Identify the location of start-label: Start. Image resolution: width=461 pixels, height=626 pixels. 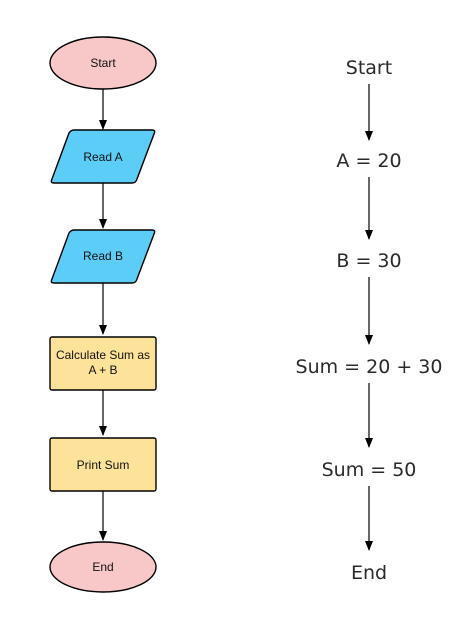
(103, 63).